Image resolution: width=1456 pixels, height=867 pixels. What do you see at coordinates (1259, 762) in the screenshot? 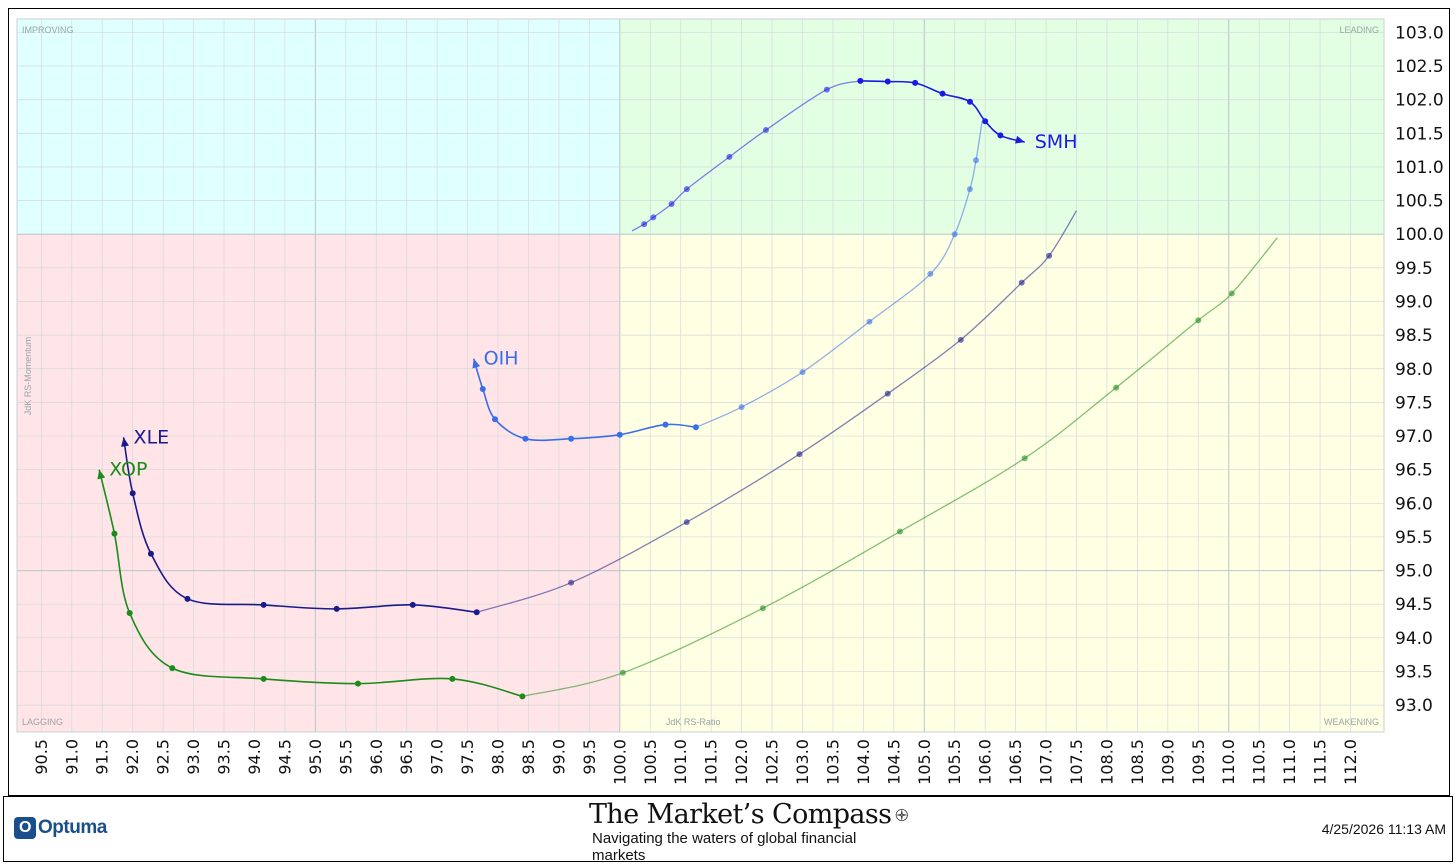
I see `x-tick-label: 110.5` at bounding box center [1259, 762].